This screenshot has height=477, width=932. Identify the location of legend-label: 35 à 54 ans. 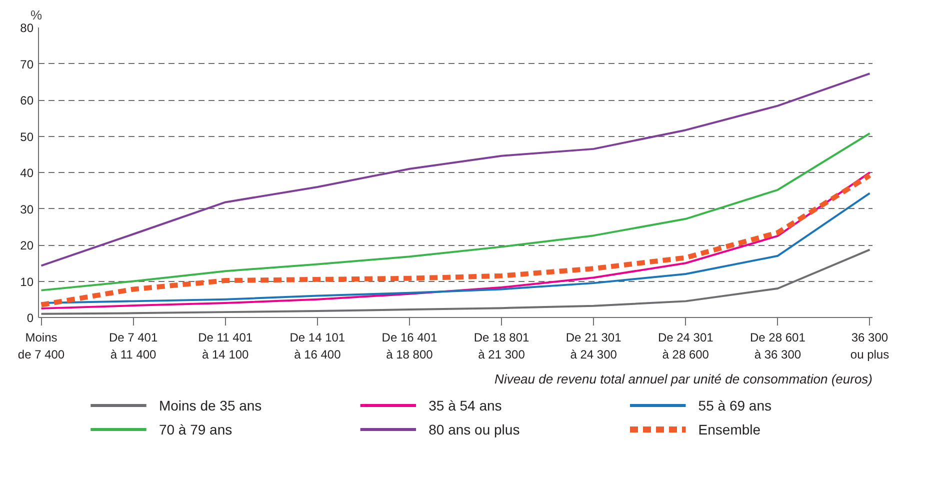
(465, 406).